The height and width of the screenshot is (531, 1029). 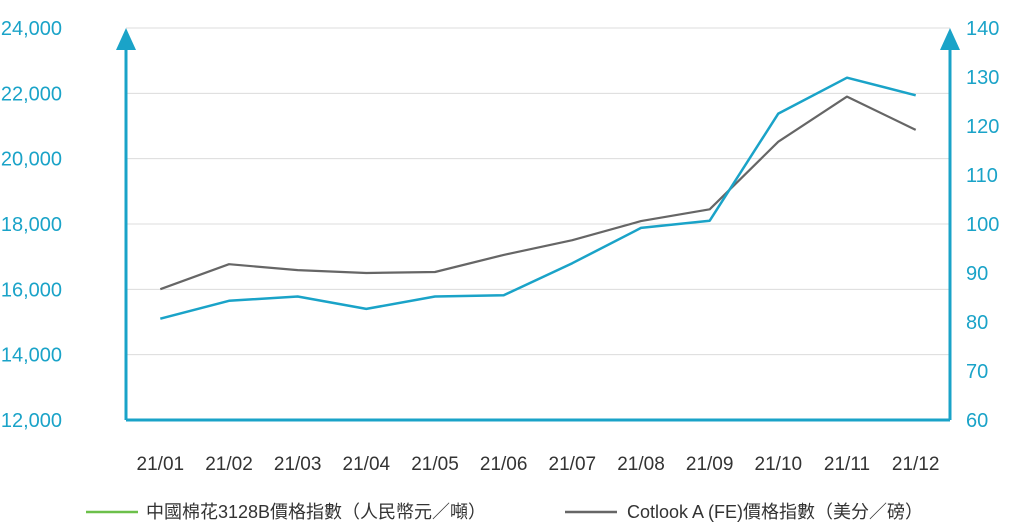 I want to click on x-tick-label: 21/12, so click(x=916, y=464).